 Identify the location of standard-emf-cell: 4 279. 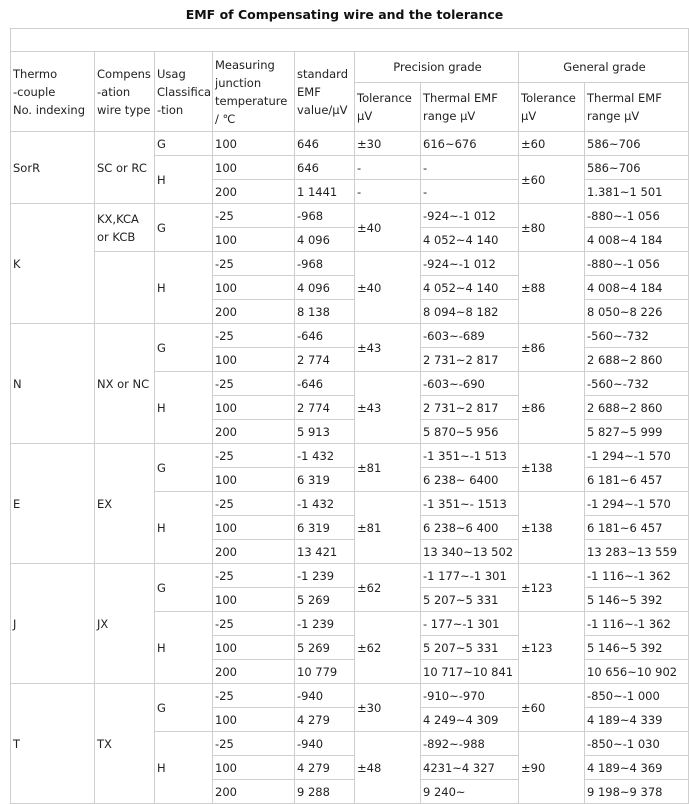
(324, 767).